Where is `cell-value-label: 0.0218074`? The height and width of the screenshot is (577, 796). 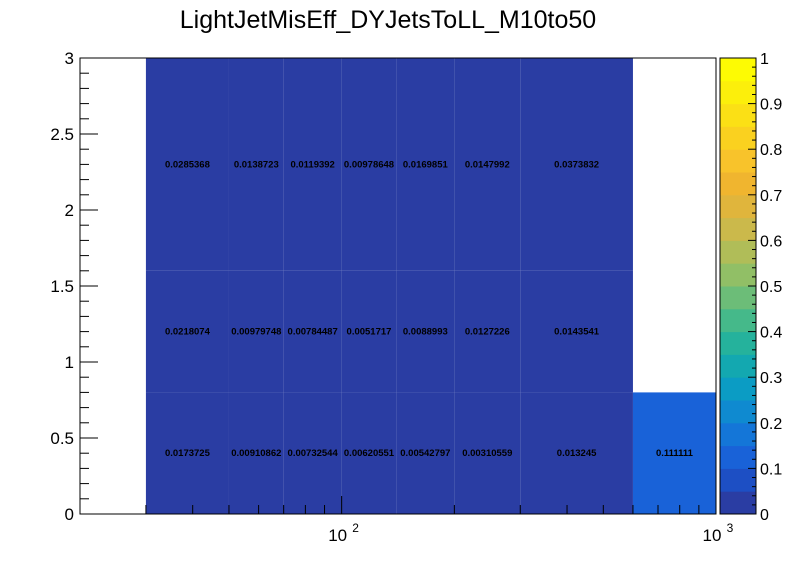
cell-value-label: 0.0218074 is located at coordinates (188, 332).